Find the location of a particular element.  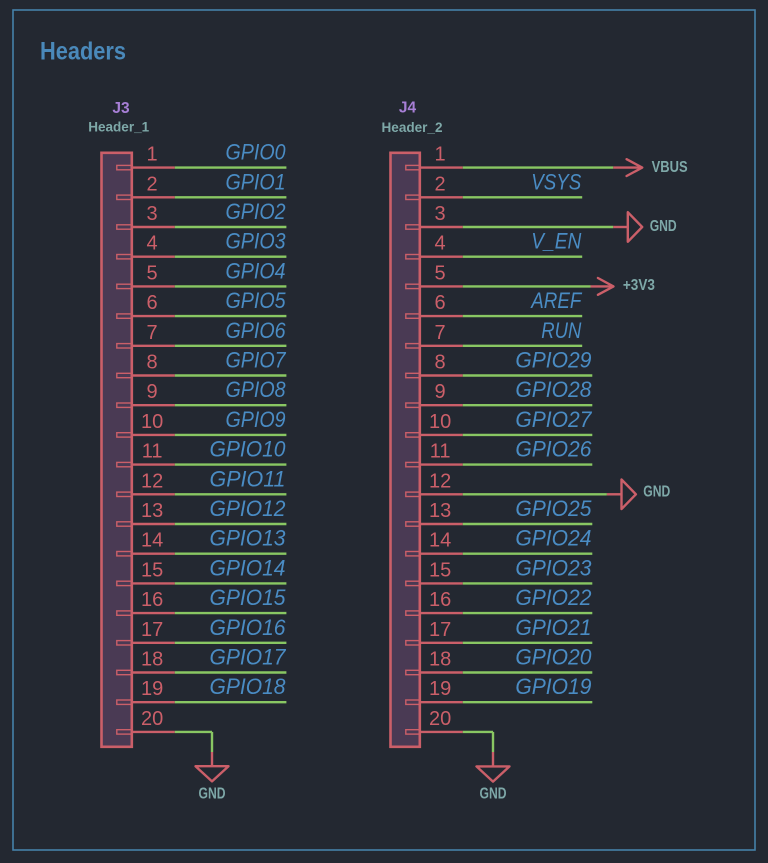

svg-text: GPIO0 is located at coordinates (256, 152).